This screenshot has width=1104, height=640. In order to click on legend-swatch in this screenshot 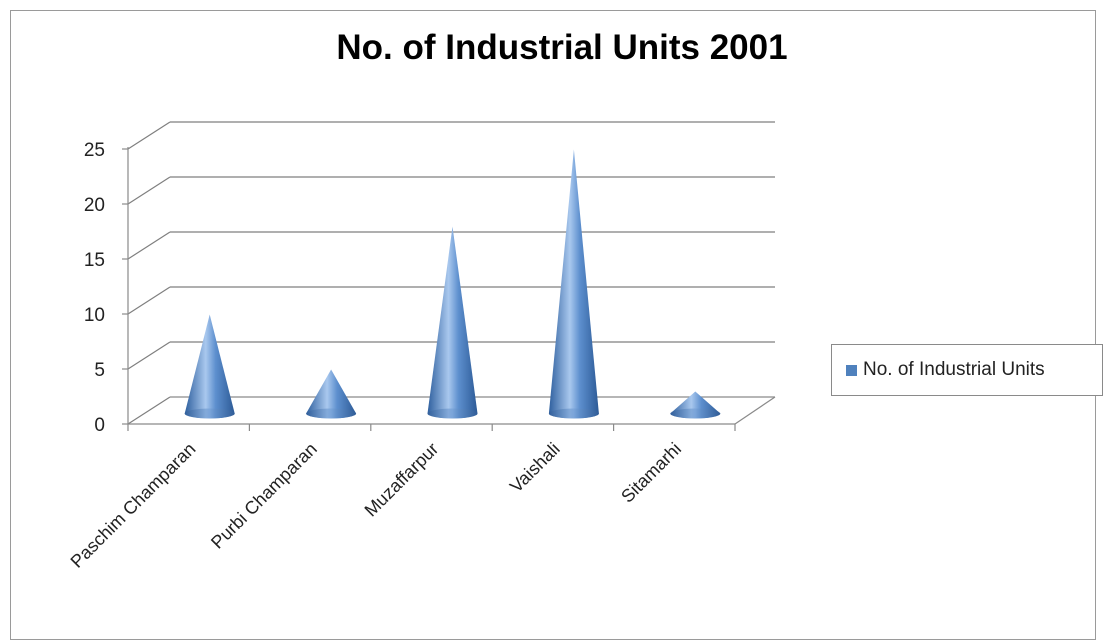, I will do `click(851, 370)`.